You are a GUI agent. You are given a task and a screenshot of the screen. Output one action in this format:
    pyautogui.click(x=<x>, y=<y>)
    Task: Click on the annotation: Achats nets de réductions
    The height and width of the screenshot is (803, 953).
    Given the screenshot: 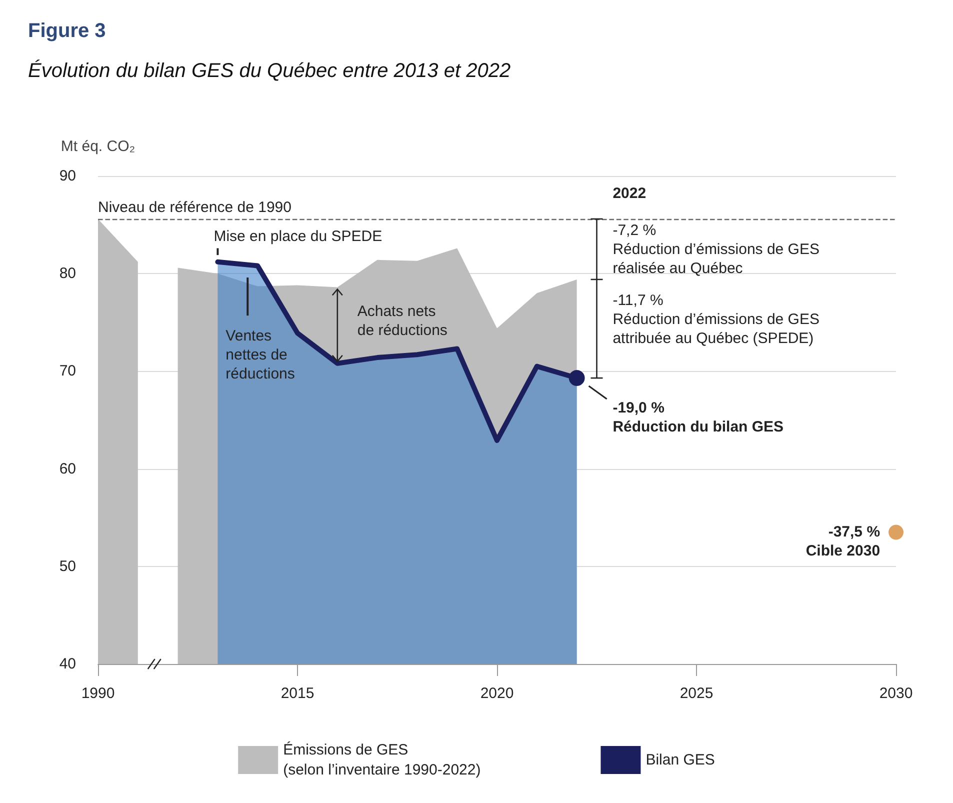 What is the action you would take?
    pyautogui.click(x=402, y=320)
    